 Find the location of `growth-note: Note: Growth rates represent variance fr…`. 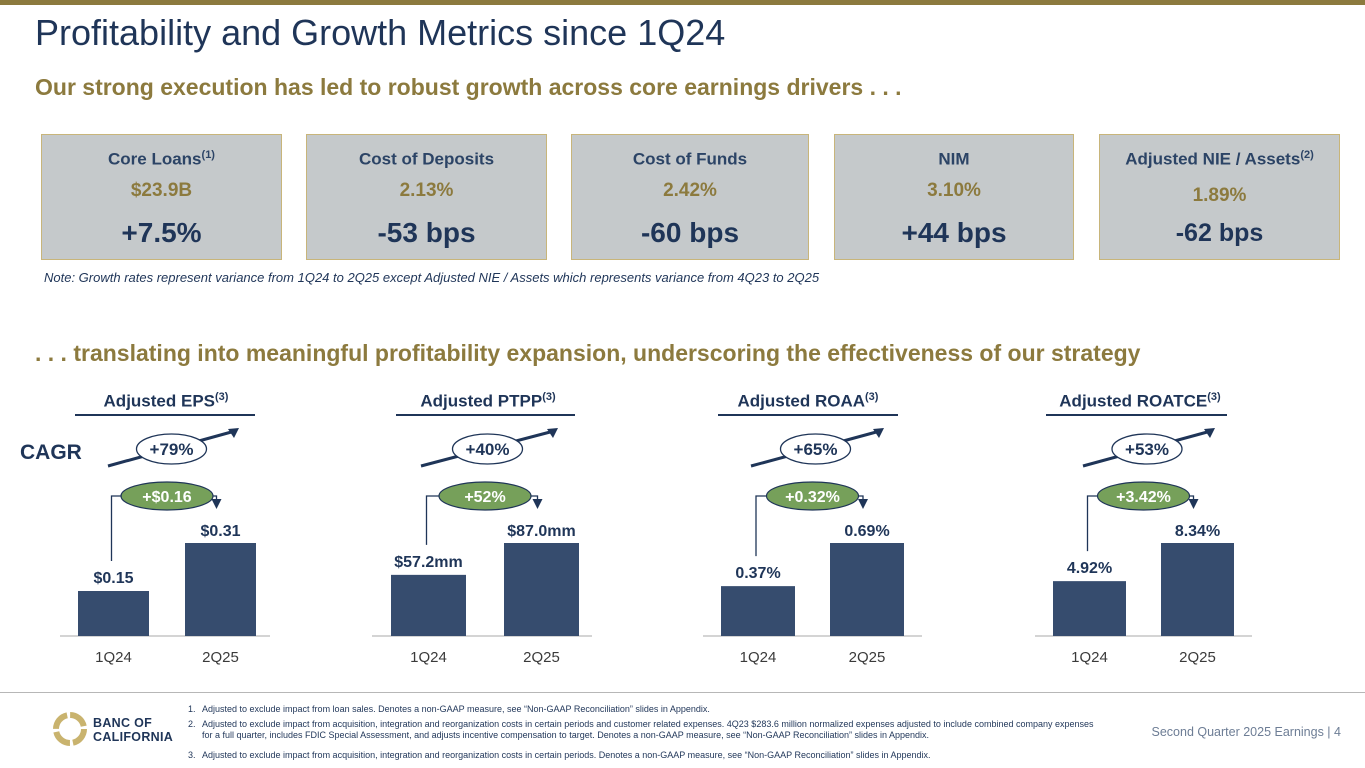

growth-note: Note: Growth rates represent variance fr… is located at coordinates (432, 277).